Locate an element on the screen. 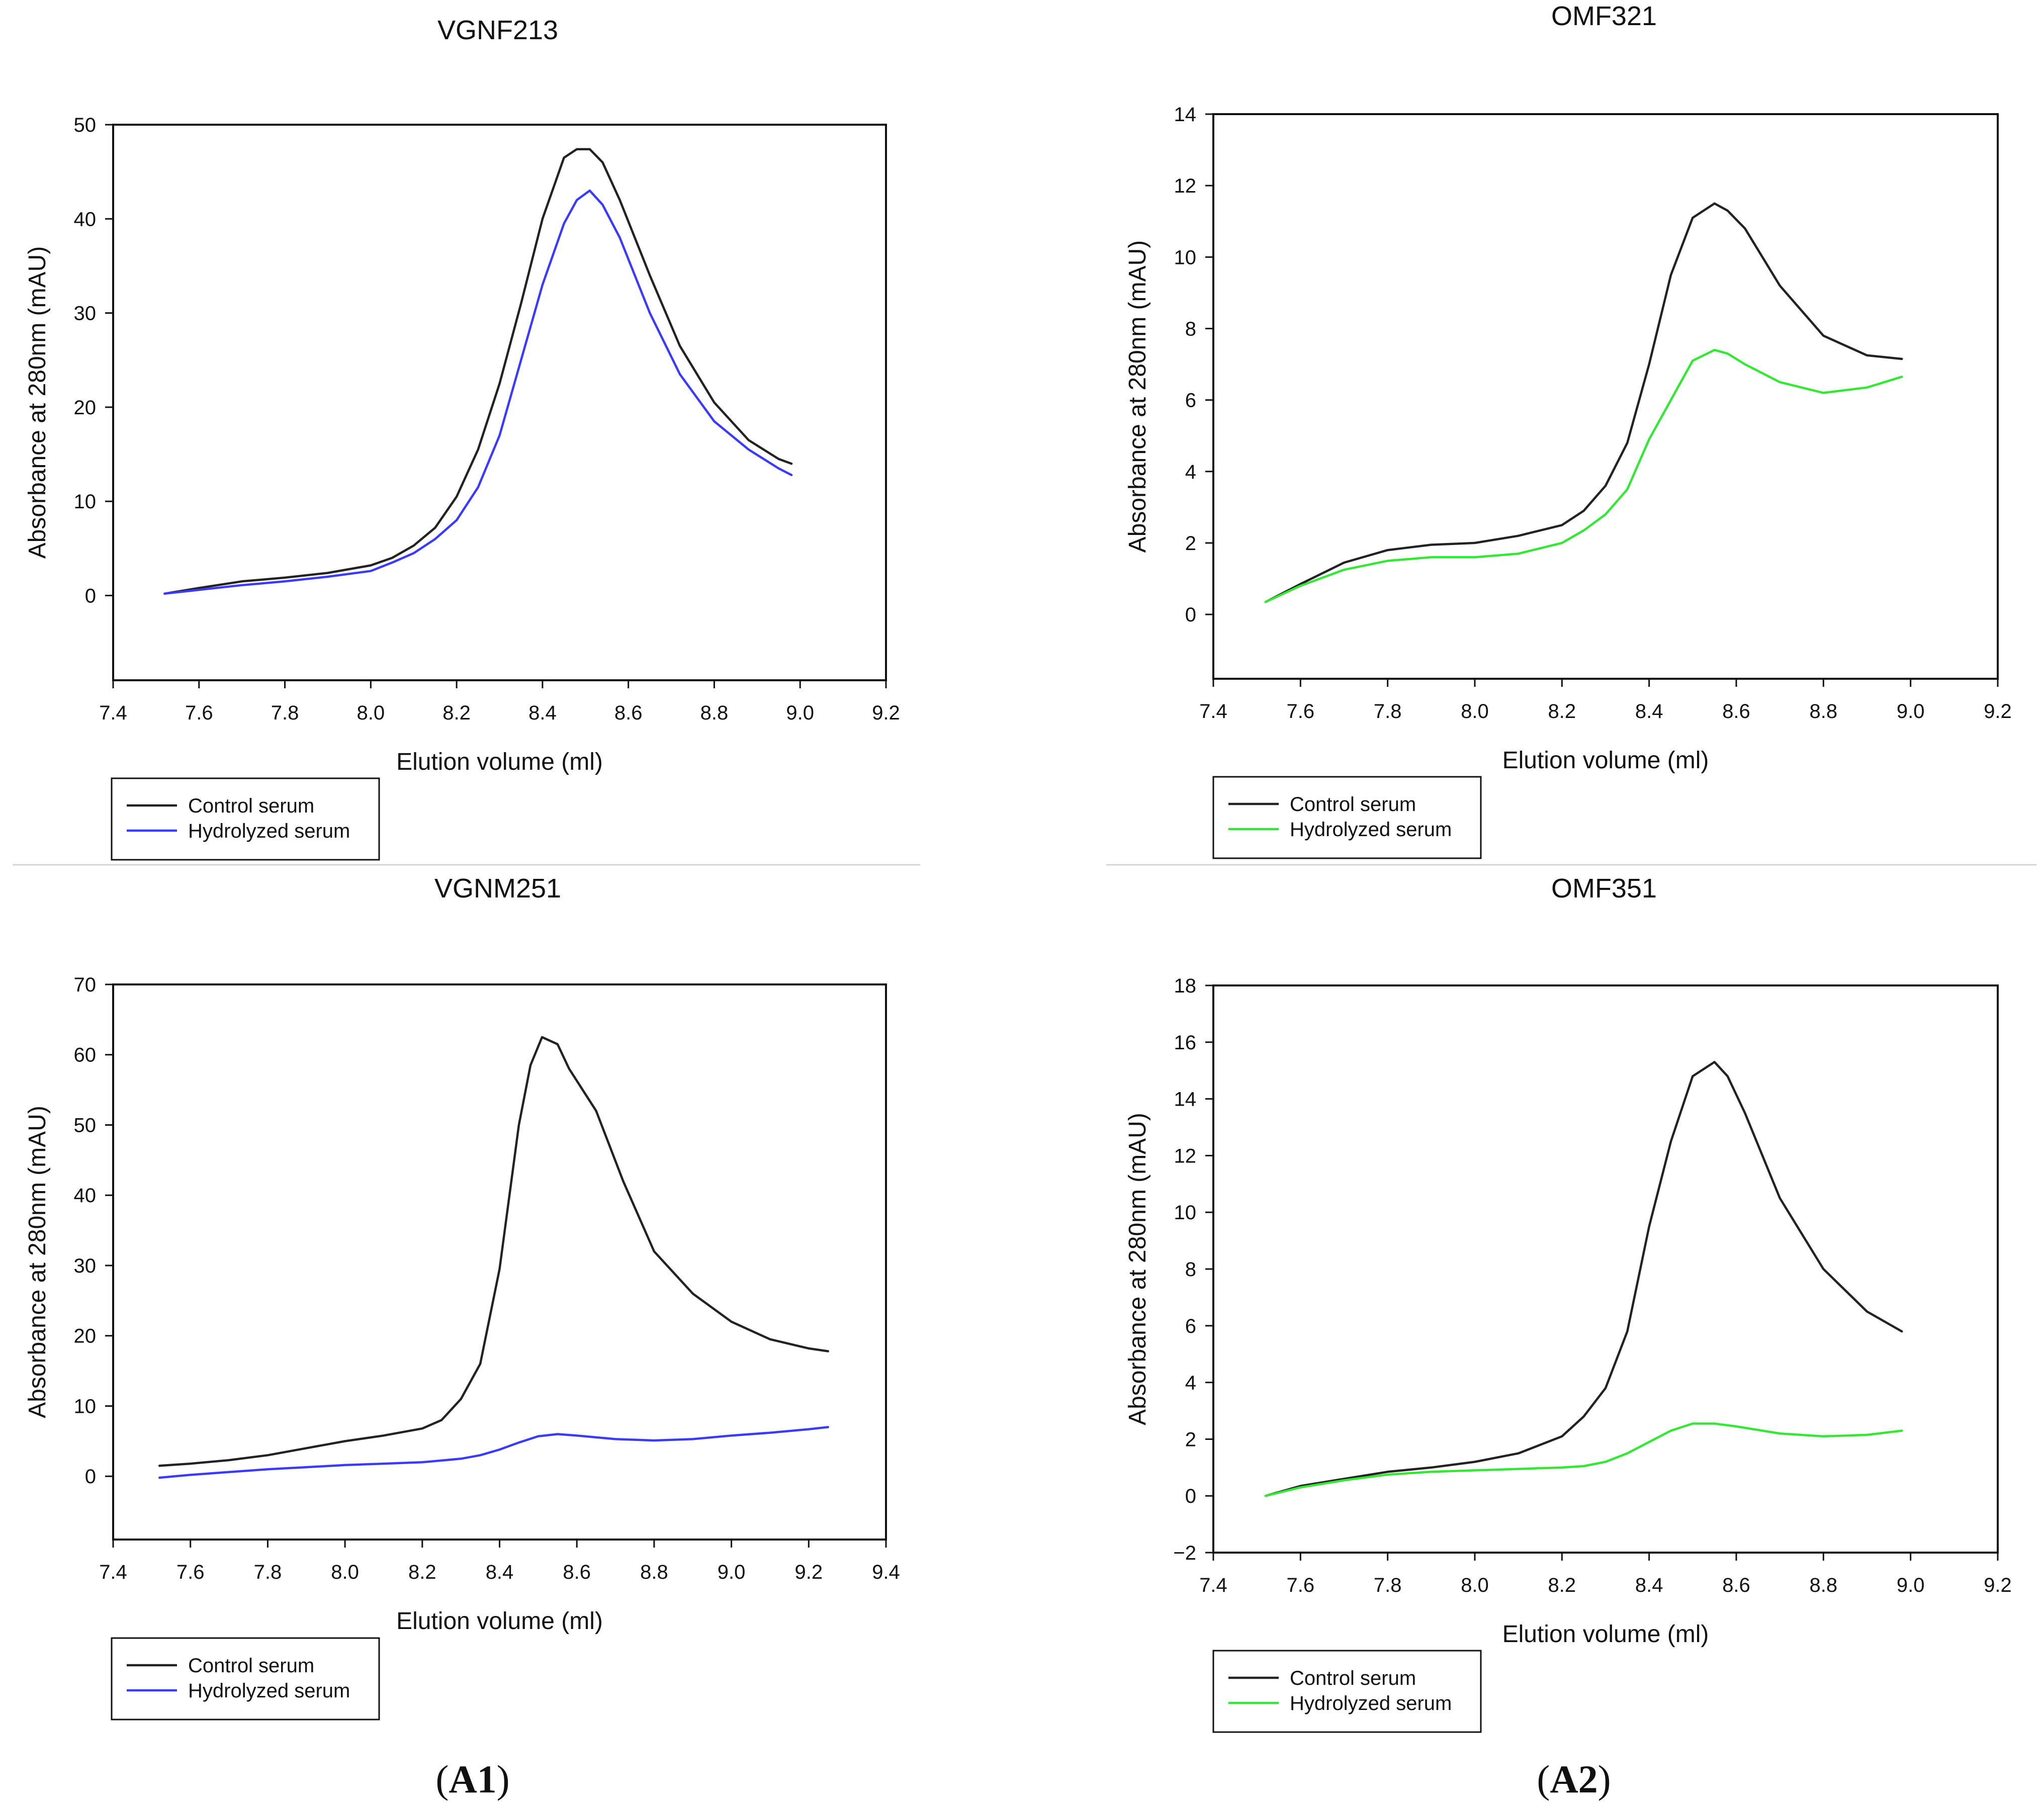 The height and width of the screenshot is (1806, 2044). y-tick-label: 18 is located at coordinates (1185, 986).